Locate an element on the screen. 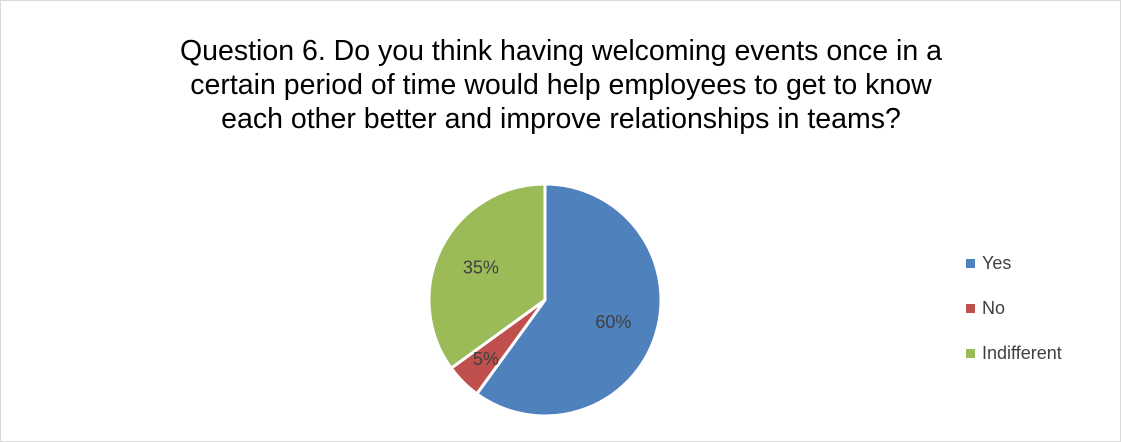 The image size is (1121, 442). legend-label-no: No is located at coordinates (994, 308).